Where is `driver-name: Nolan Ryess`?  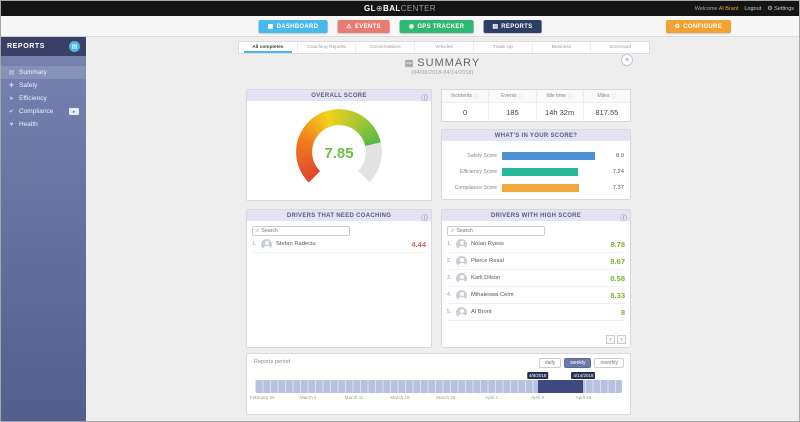
driver-name: Nolan Ryess is located at coordinates (487, 244).